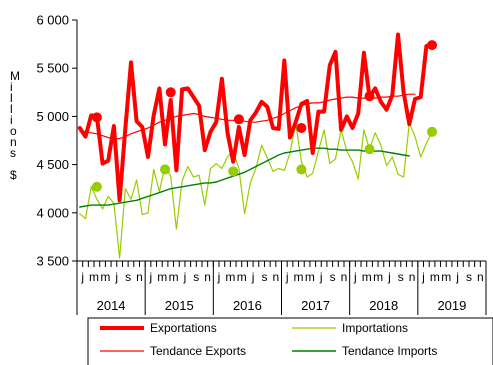 The width and height of the screenshot is (493, 365). What do you see at coordinates (183, 328) in the screenshot?
I see `legend-label-exportations: Exportations` at bounding box center [183, 328].